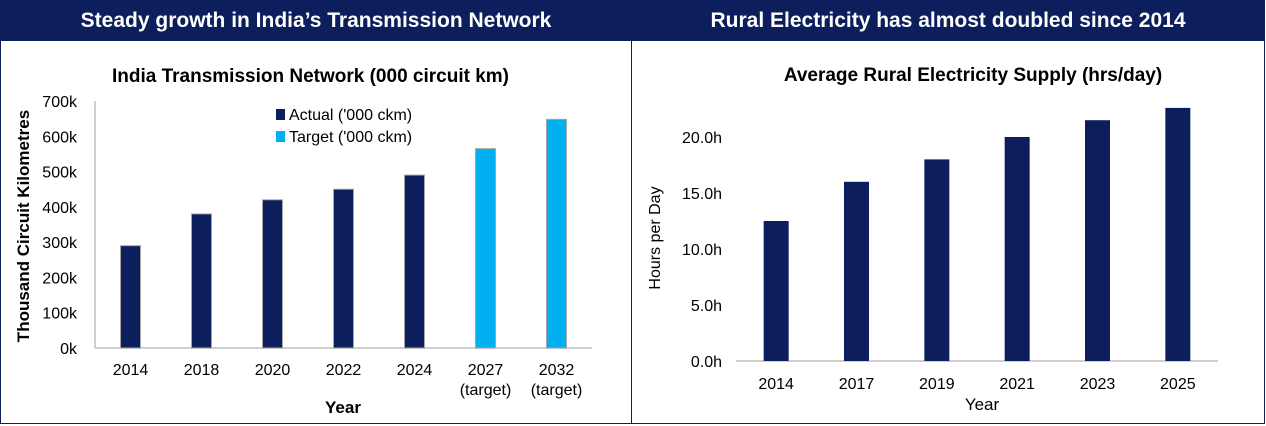 Image resolution: width=1266 pixels, height=426 pixels. Describe the element at coordinates (557, 370) in the screenshot. I see `x-tick-label: 2032` at that location.